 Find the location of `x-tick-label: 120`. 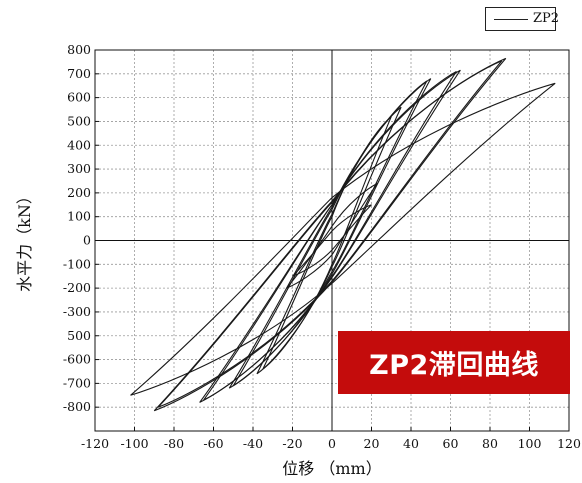

x-tick-label: 120 is located at coordinates (569, 443).